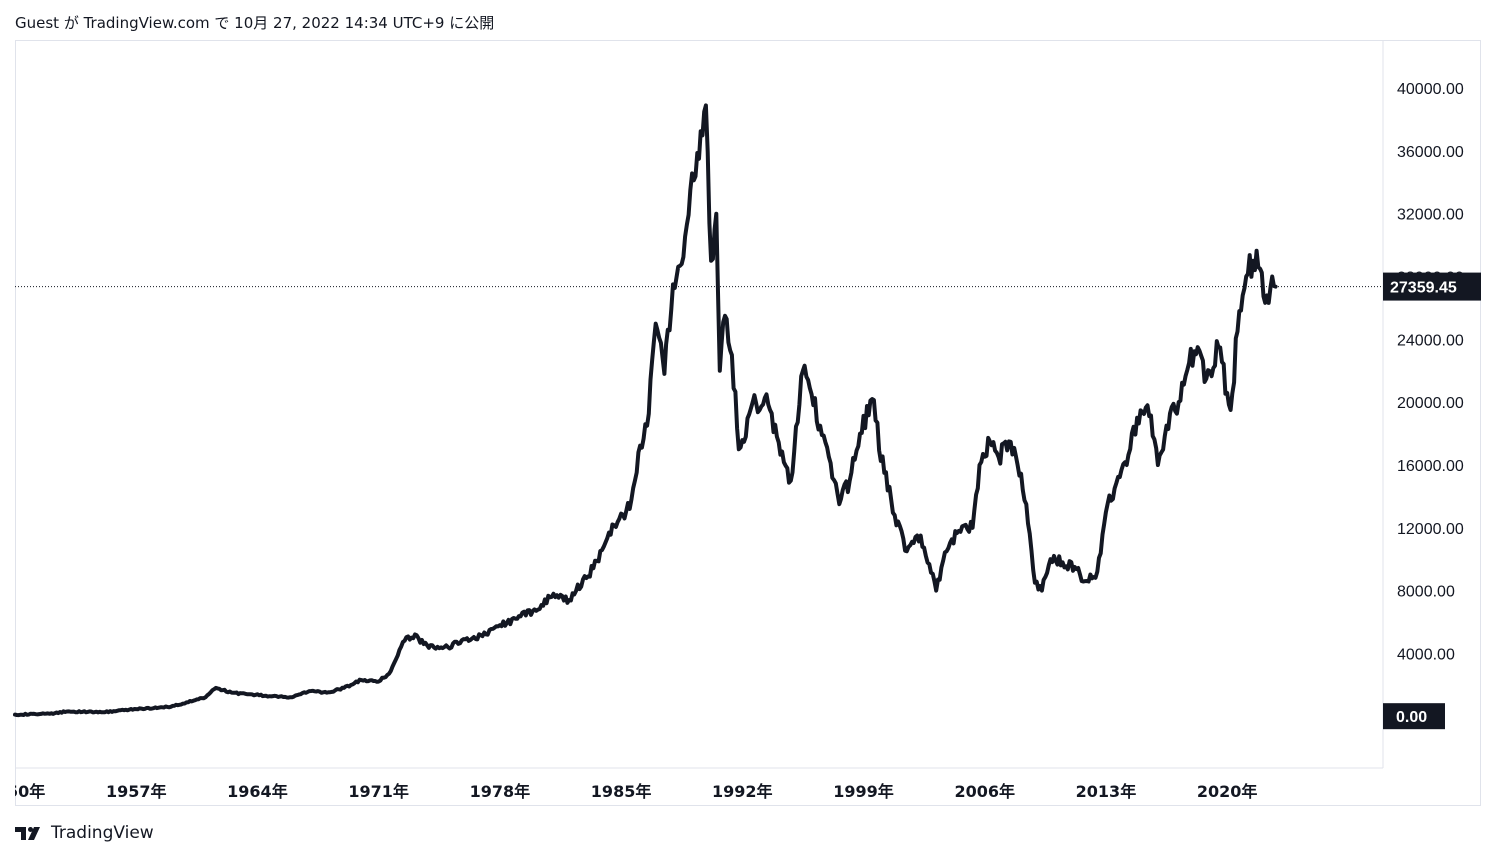 The image size is (1497, 860). What do you see at coordinates (742, 791) in the screenshot?
I see `x-tick-label: 1992年` at bounding box center [742, 791].